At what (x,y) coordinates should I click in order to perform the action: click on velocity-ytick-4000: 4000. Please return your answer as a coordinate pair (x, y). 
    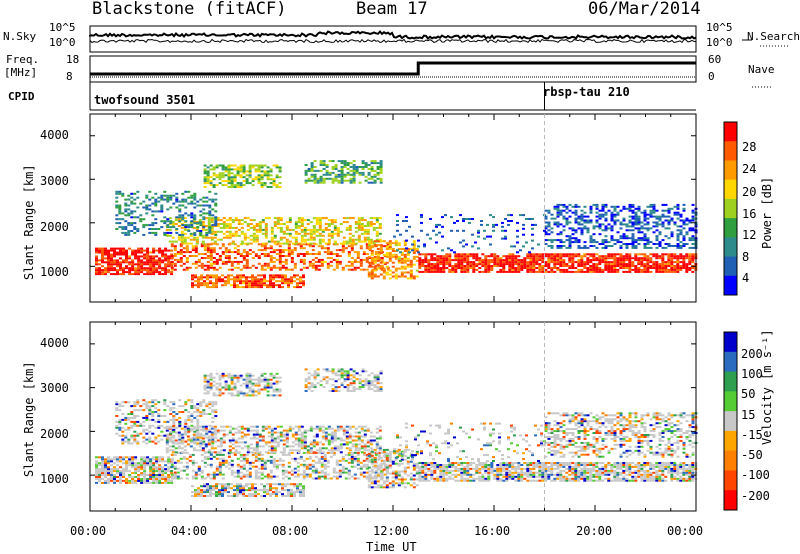
    Looking at the image, I should click on (54, 343).